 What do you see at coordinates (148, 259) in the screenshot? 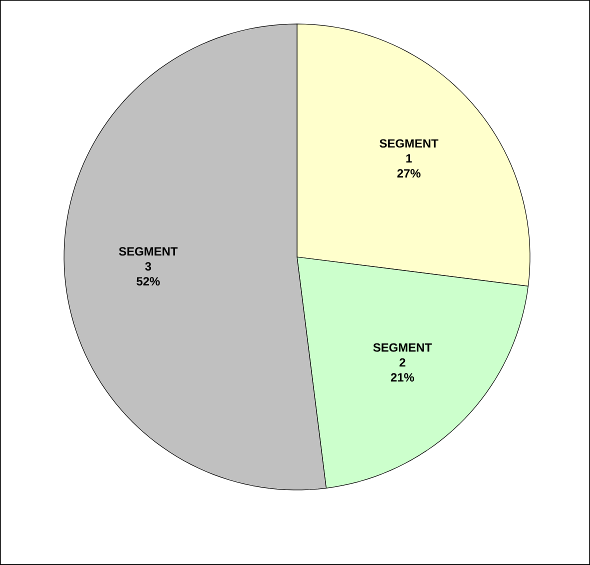
I see `slice-label: SEGMENT 3` at bounding box center [148, 259].